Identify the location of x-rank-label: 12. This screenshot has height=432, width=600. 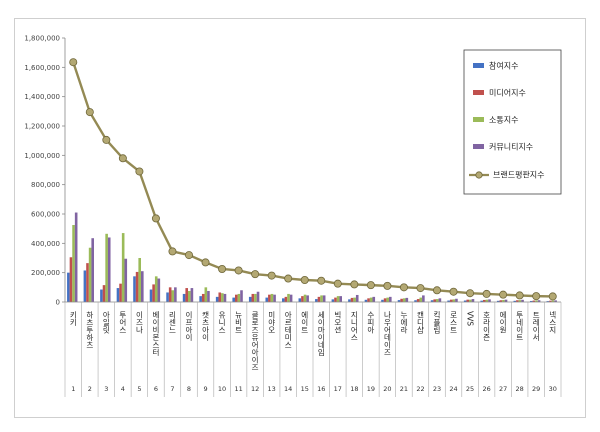
(255, 389).